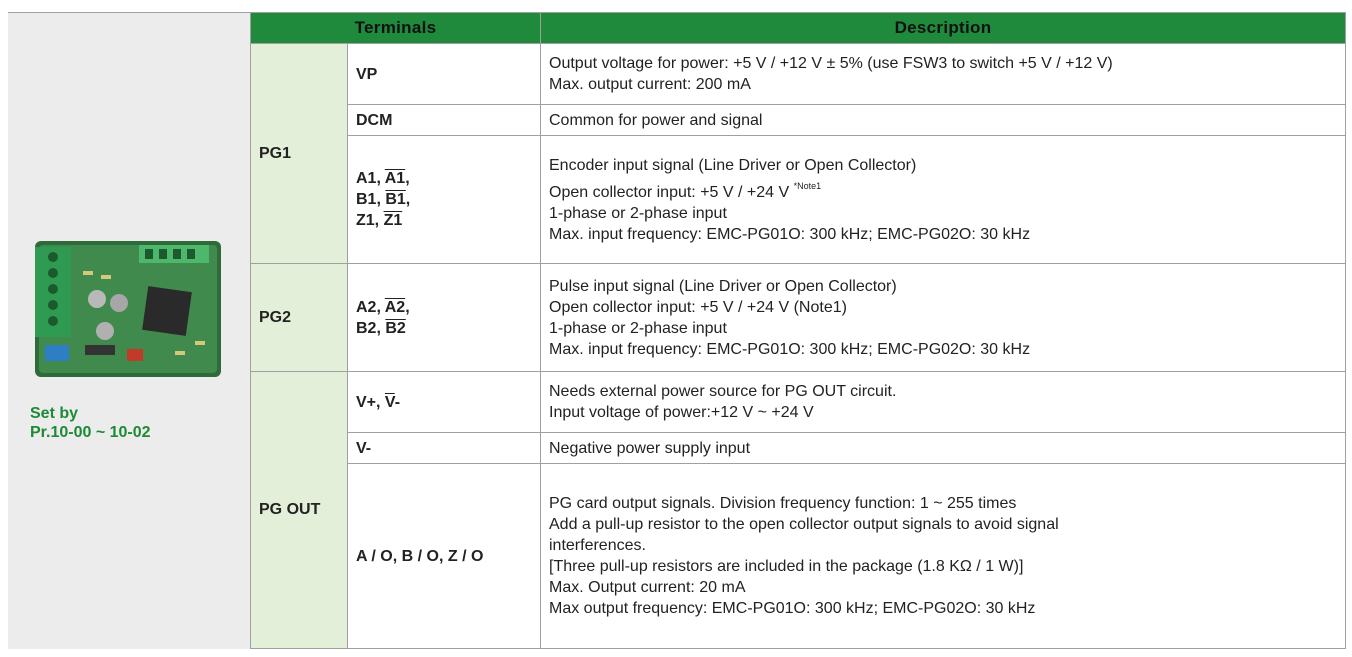 This screenshot has width=1352, height=657. I want to click on pg-card-image, so click(128, 309).